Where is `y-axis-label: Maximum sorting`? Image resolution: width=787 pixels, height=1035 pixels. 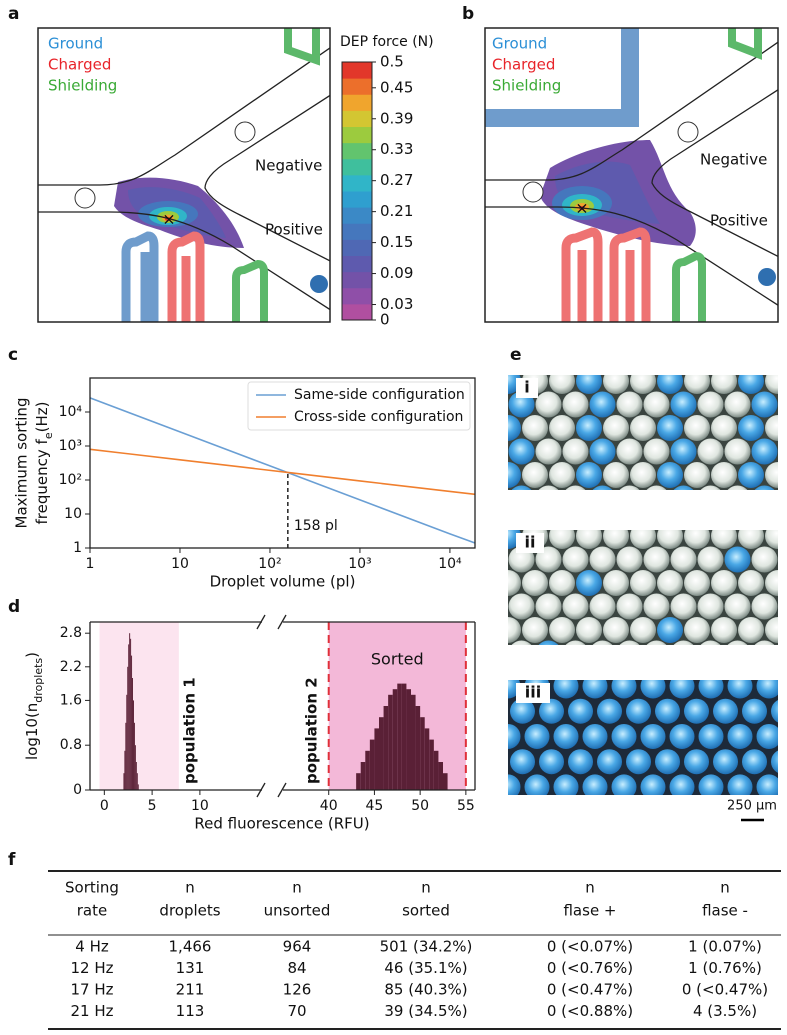
y-axis-label: Maximum sorting is located at coordinates (22, 463).